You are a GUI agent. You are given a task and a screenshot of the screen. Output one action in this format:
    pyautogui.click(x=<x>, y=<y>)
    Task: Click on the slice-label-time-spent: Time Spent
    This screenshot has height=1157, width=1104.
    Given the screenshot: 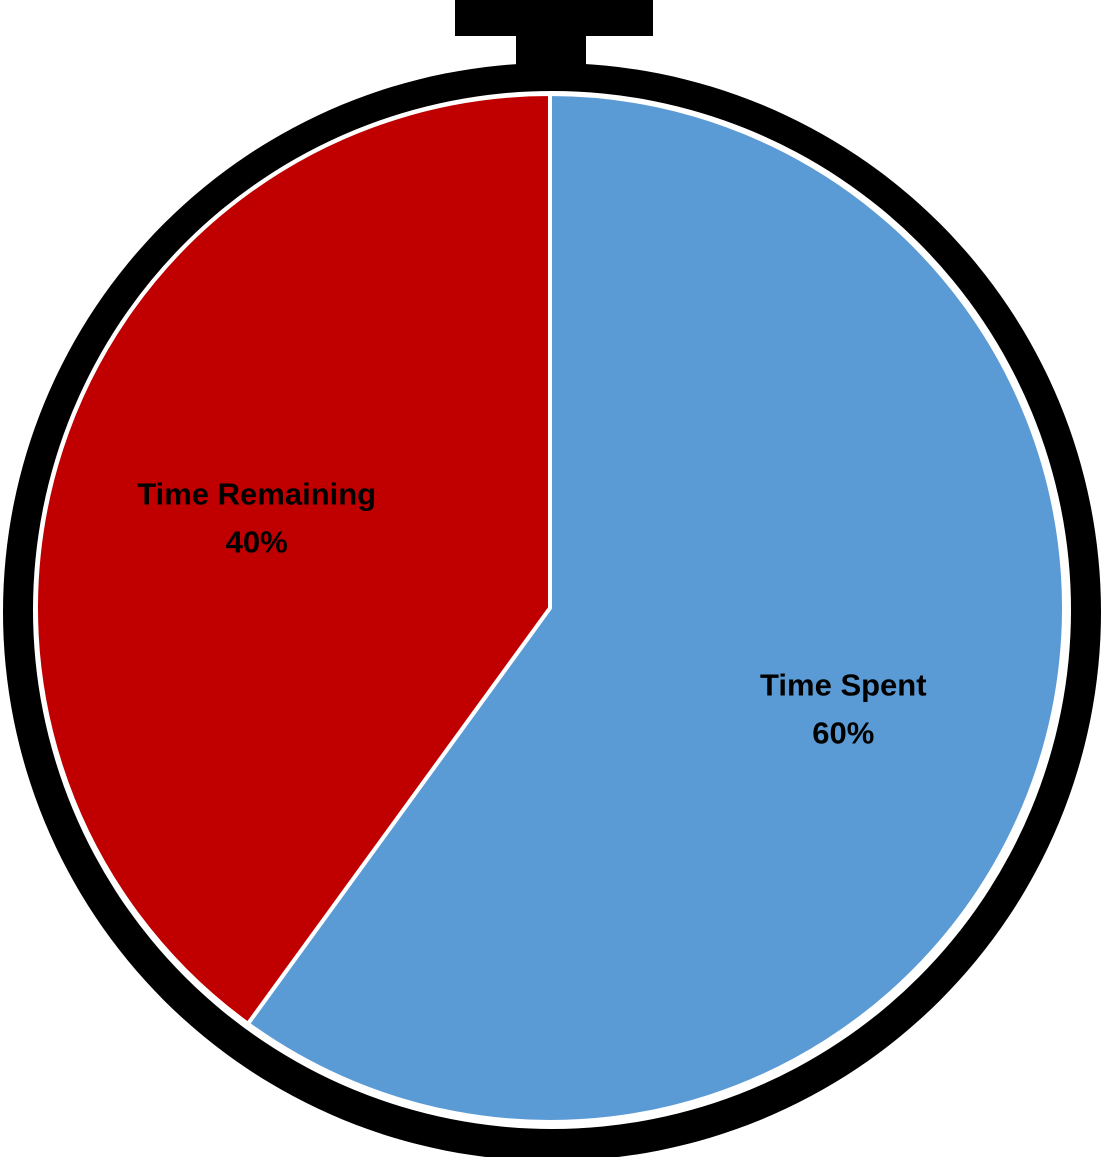 What is the action you would take?
    pyautogui.click(x=843, y=684)
    